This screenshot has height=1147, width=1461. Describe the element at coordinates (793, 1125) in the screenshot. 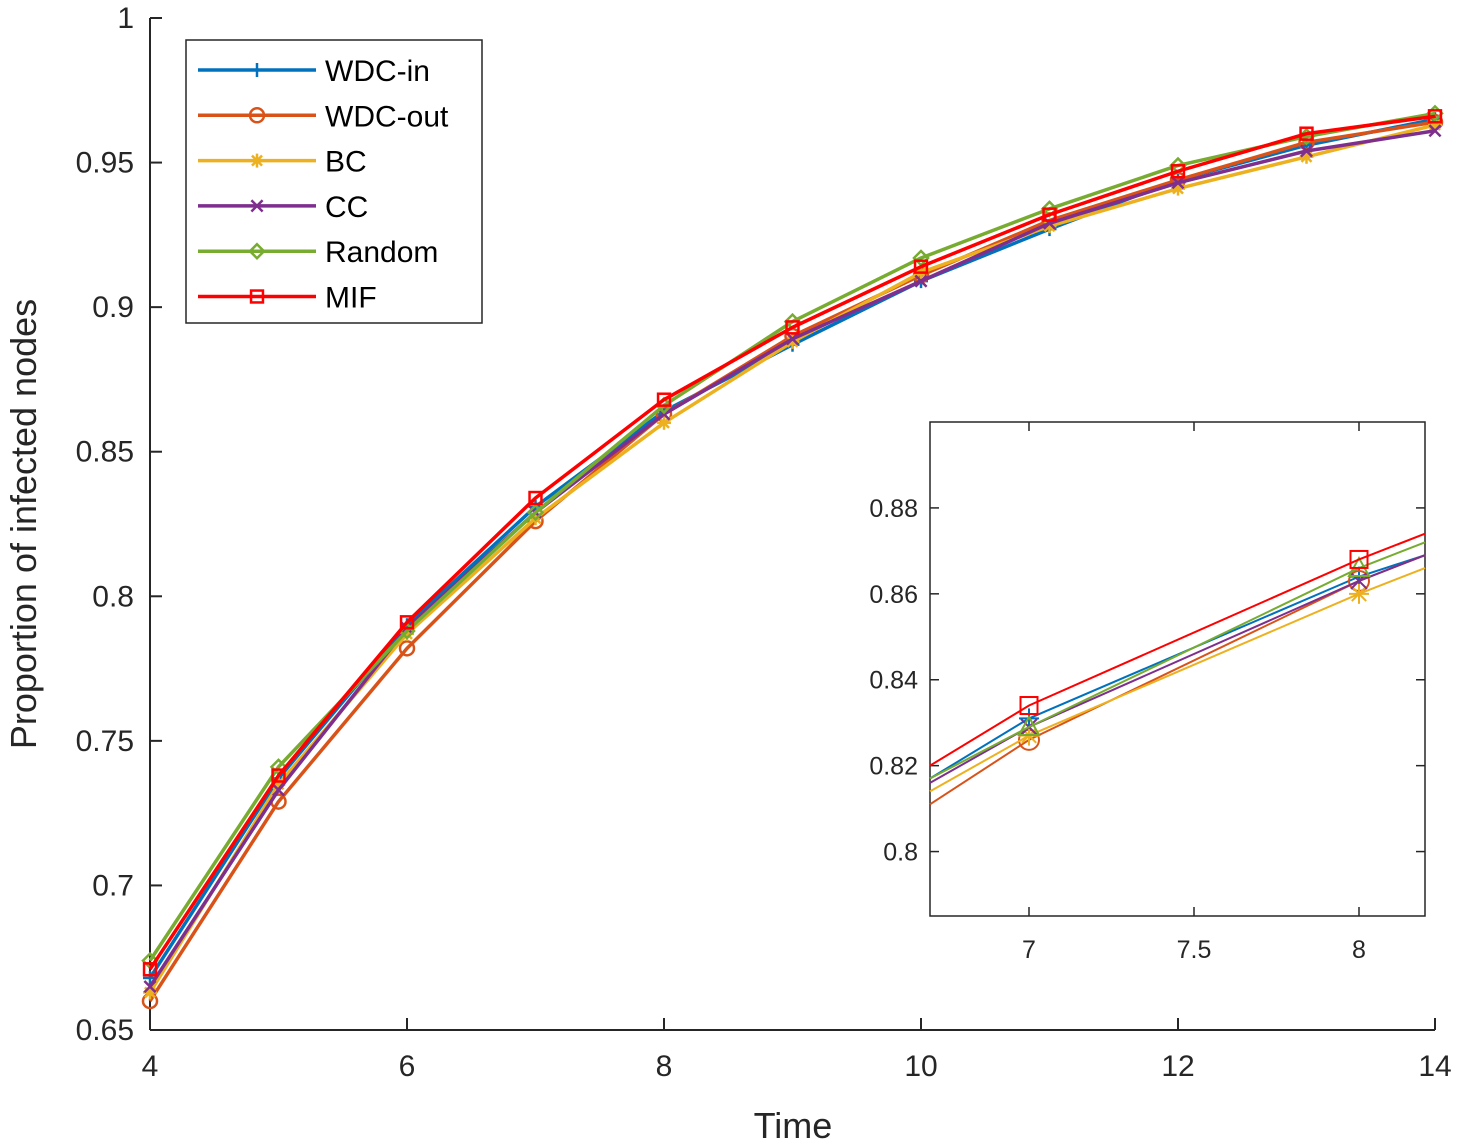

I see `x-axis-title: Time` at that location.